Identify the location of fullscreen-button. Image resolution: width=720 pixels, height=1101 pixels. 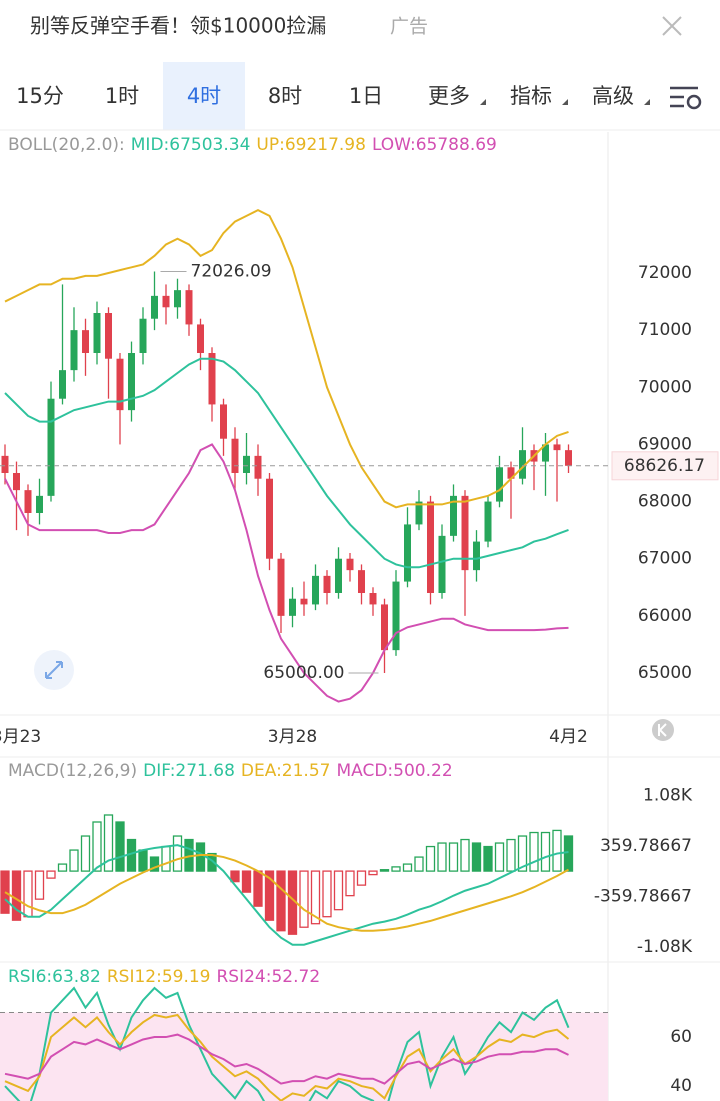
(54, 670).